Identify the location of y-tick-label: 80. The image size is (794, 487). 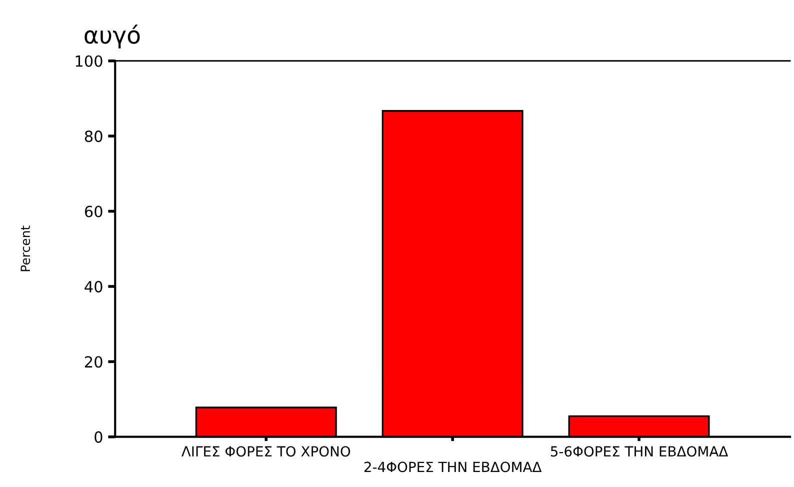
(93, 136).